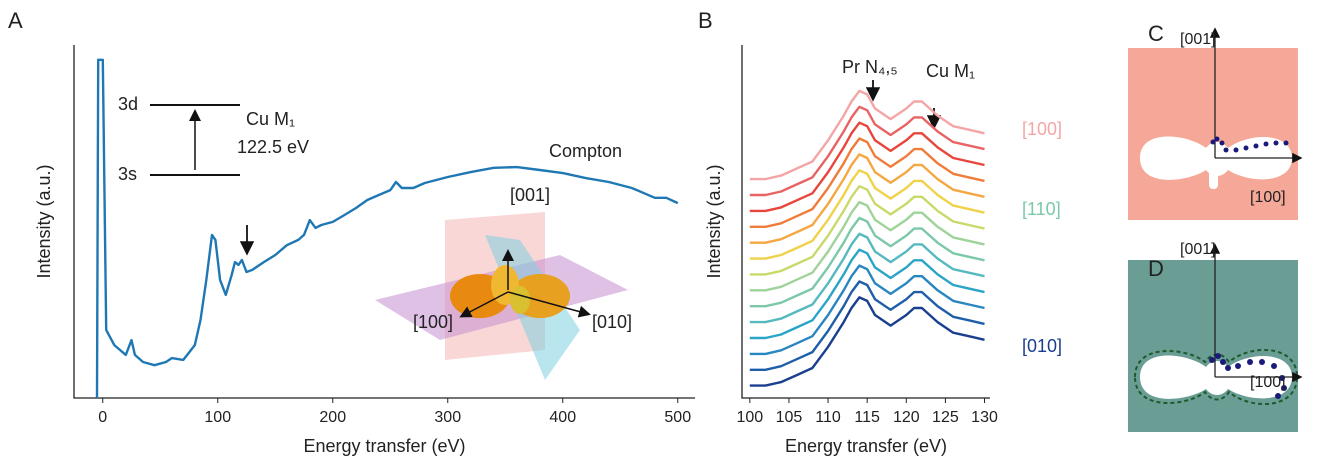 The height and width of the screenshot is (462, 1343). Describe the element at coordinates (1041, 209) in the screenshot. I see `annotation: [110]` at that location.